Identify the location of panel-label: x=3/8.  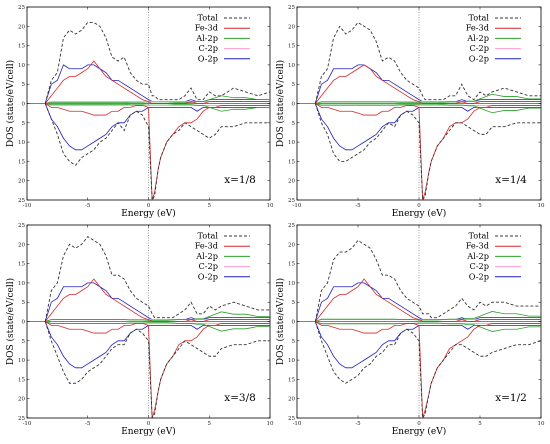
(240, 398).